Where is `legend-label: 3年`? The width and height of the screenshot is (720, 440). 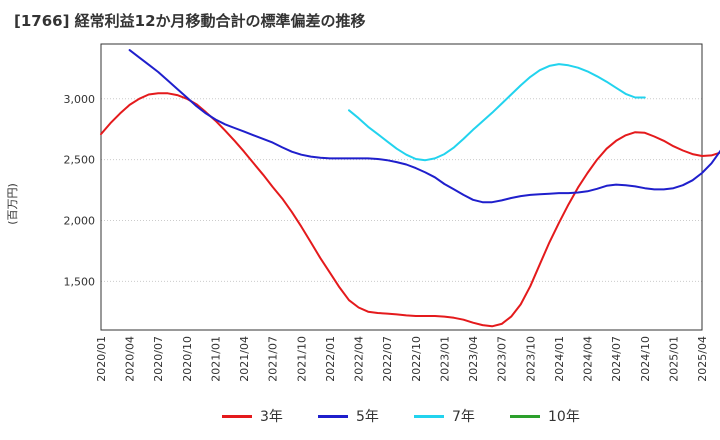
legend-label: 3年 is located at coordinates (271, 417).